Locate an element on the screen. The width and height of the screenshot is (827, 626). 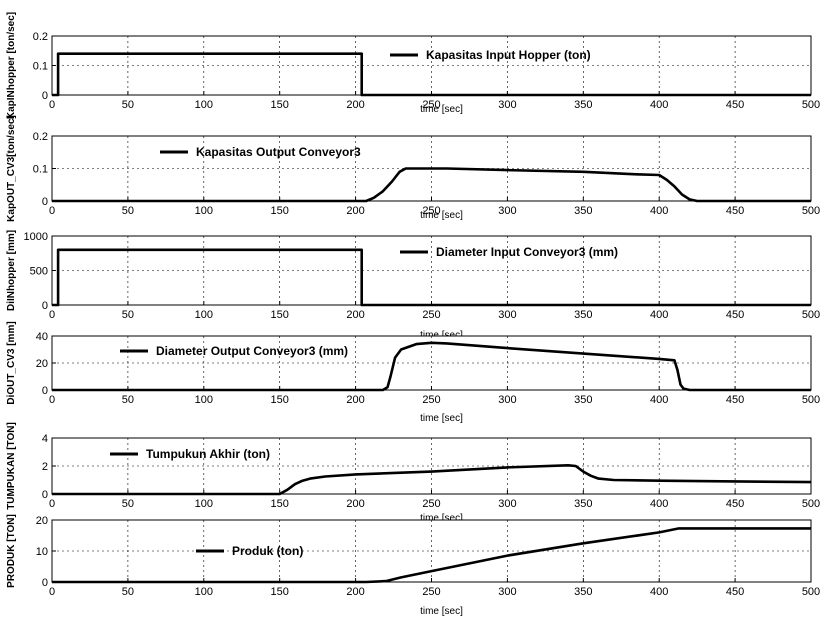
legend: Produk (ton) is located at coordinates (249, 551).